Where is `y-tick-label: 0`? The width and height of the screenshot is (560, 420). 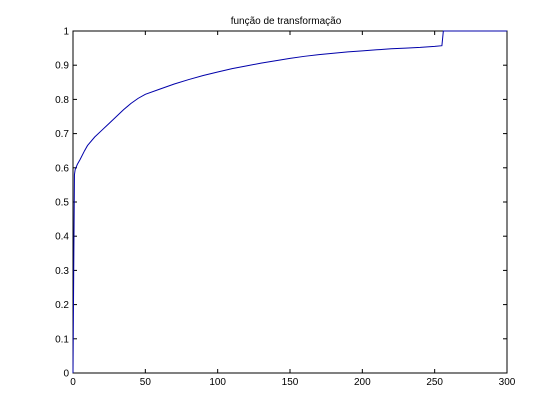
y-tick-label: 0 is located at coordinates (66, 374).